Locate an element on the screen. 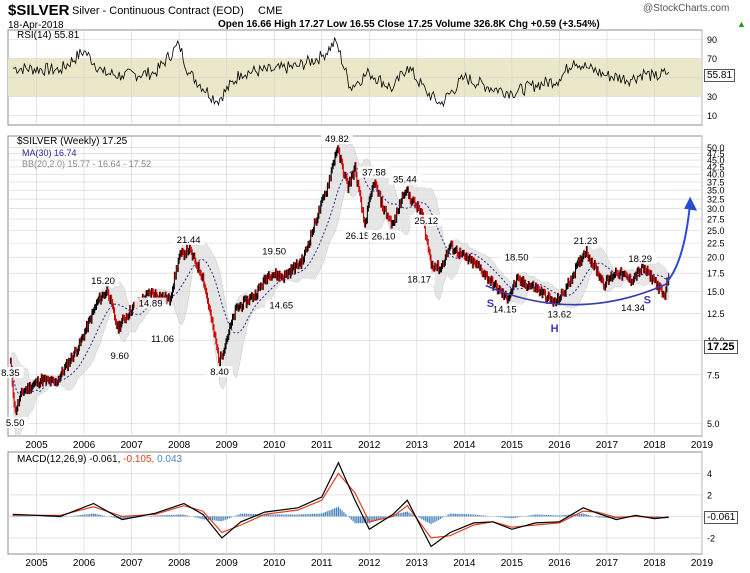 This screenshot has height=573, width=750. price-tick-label: 27.5 is located at coordinates (716, 220).